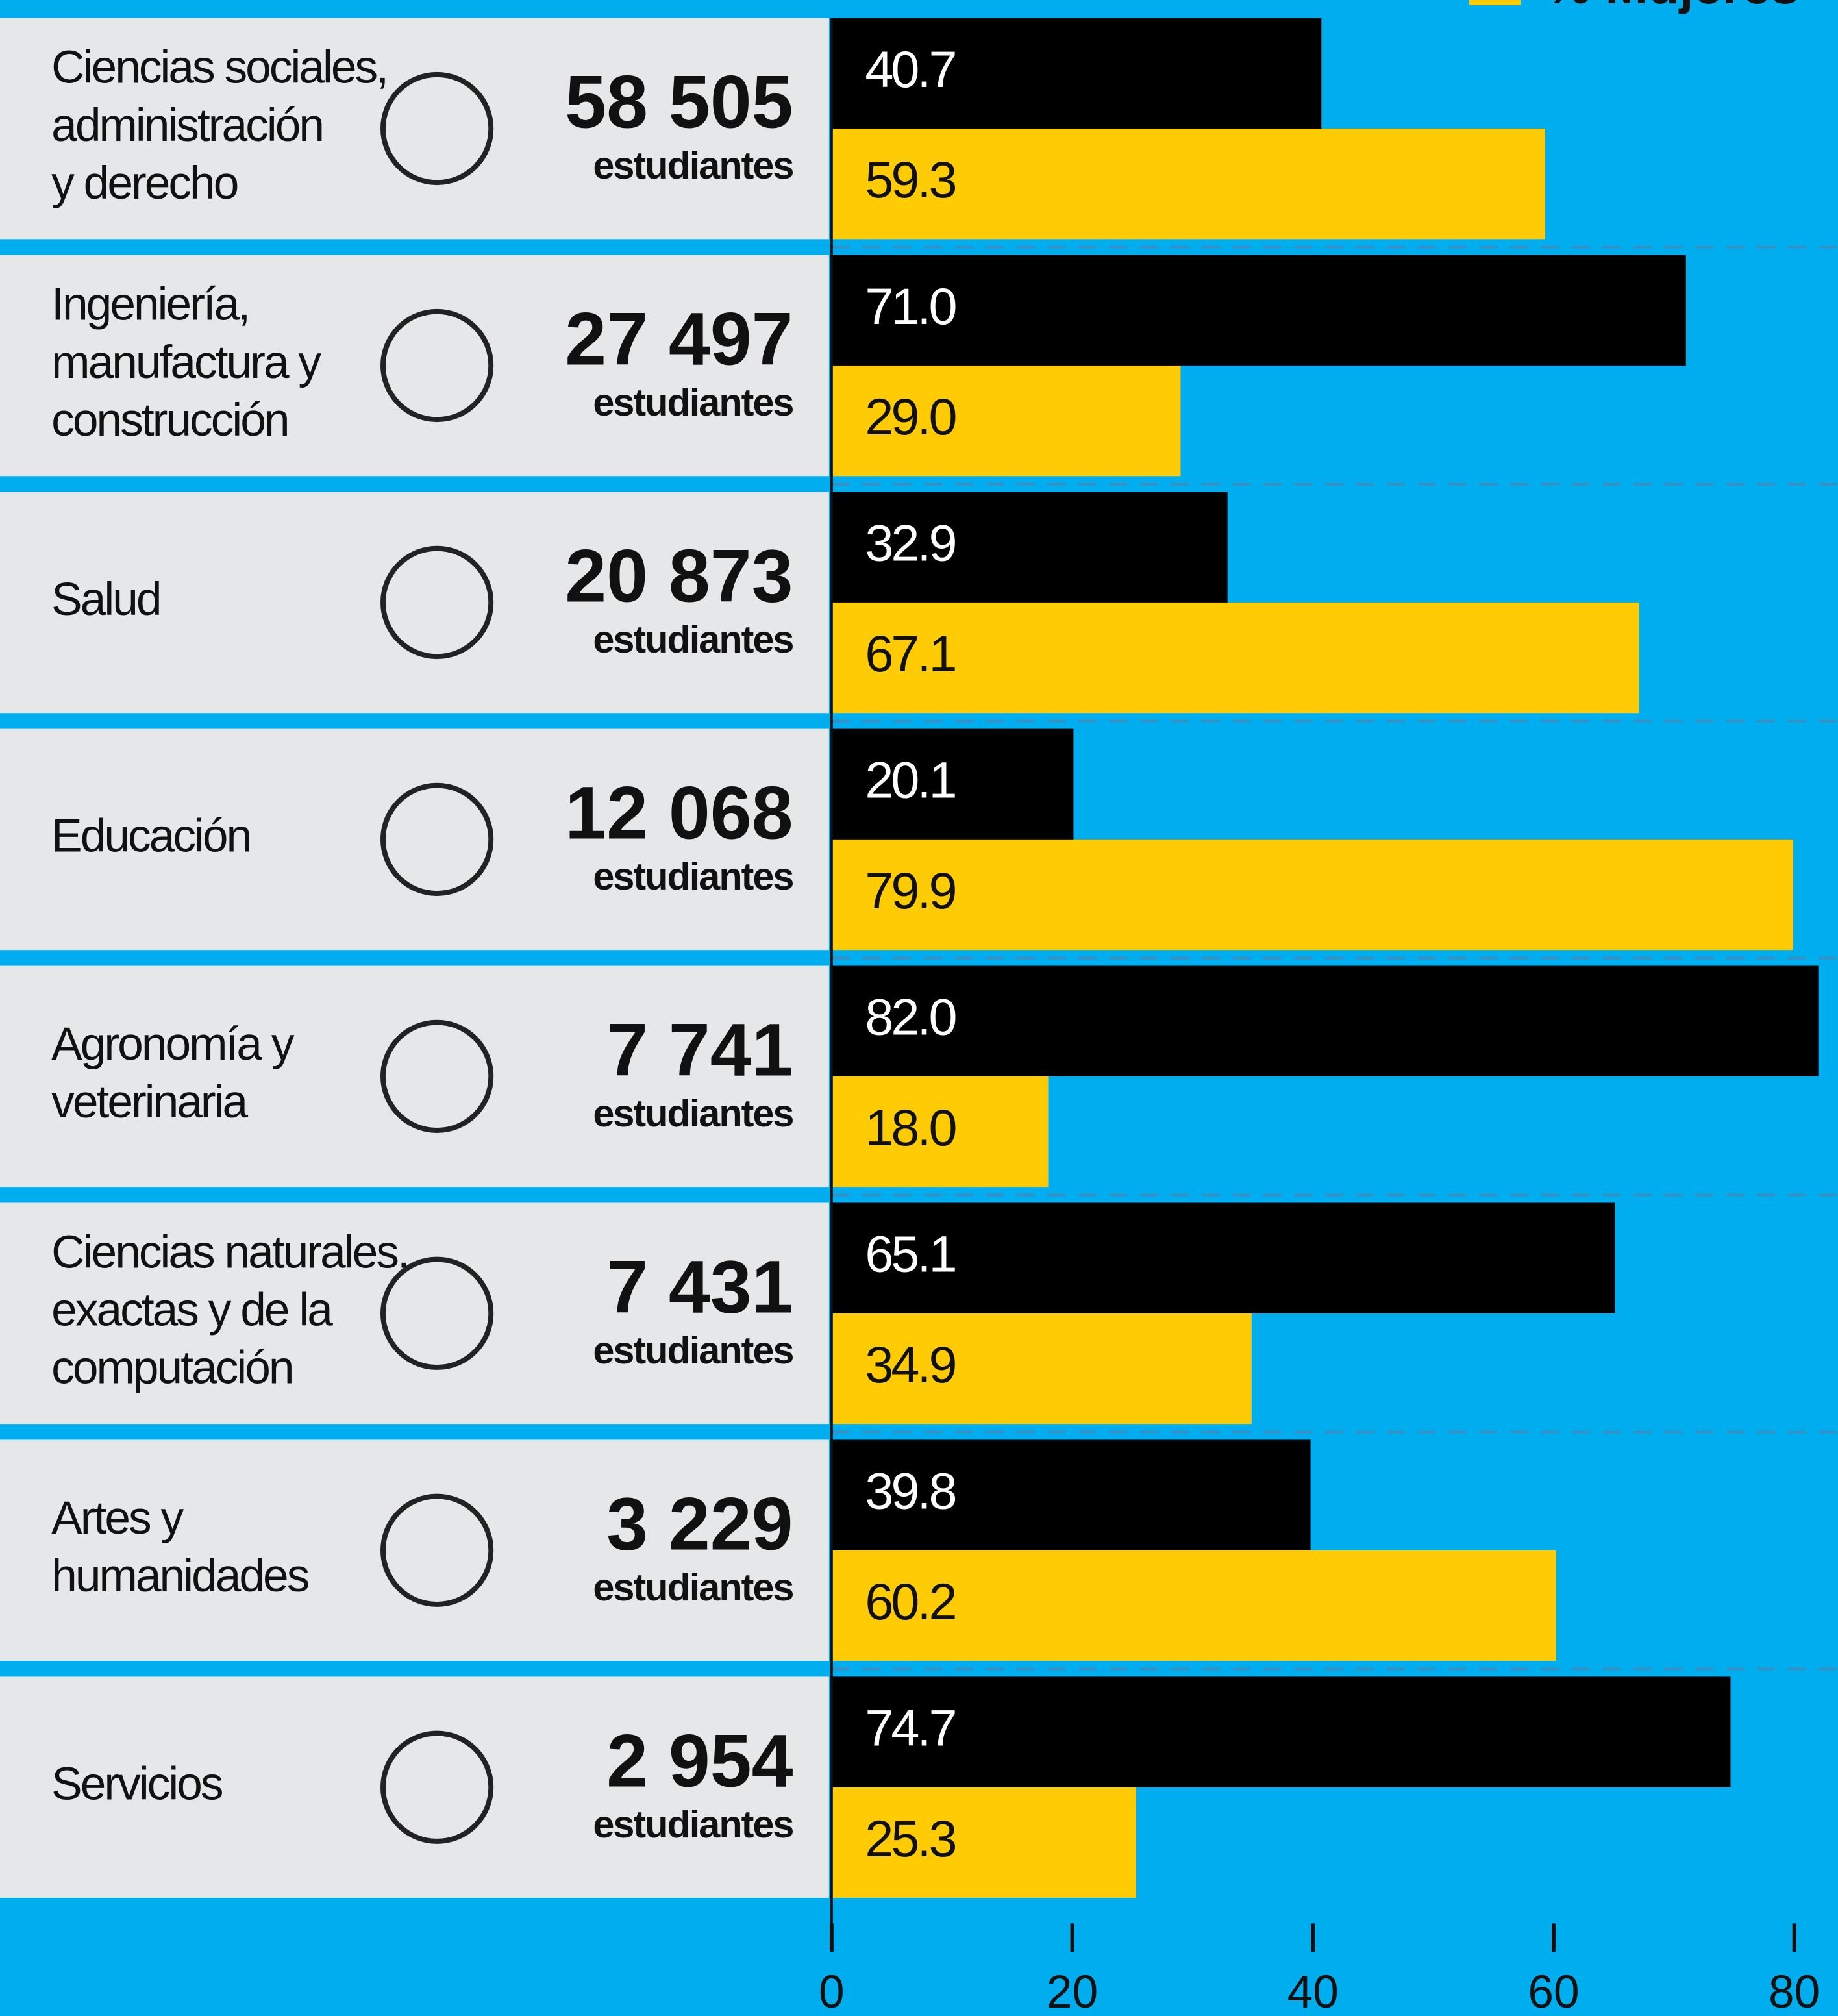  What do you see at coordinates (137, 1784) in the screenshot?
I see `category-label: Servicios` at bounding box center [137, 1784].